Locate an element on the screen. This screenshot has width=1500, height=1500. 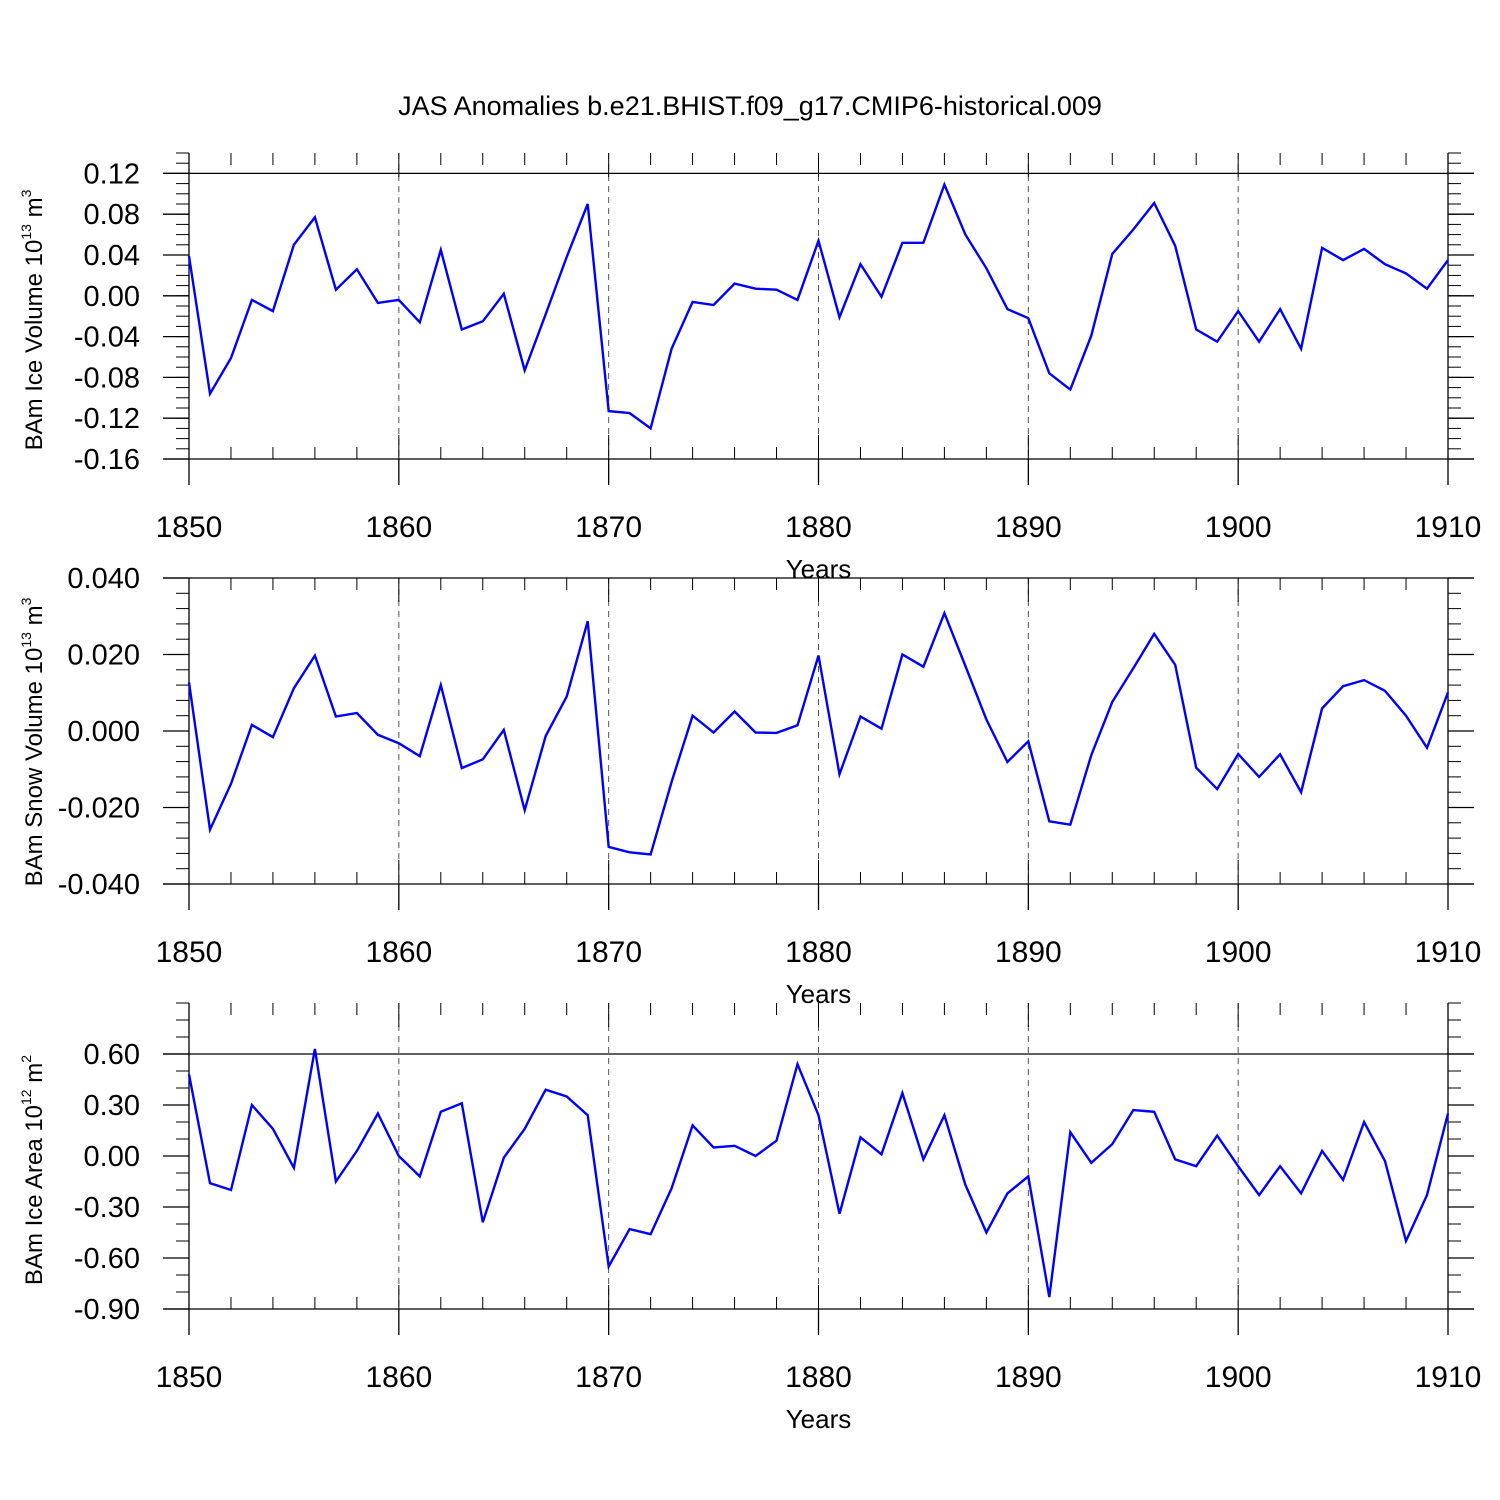
y-tick-label: -0.04 is located at coordinates (107, 338).